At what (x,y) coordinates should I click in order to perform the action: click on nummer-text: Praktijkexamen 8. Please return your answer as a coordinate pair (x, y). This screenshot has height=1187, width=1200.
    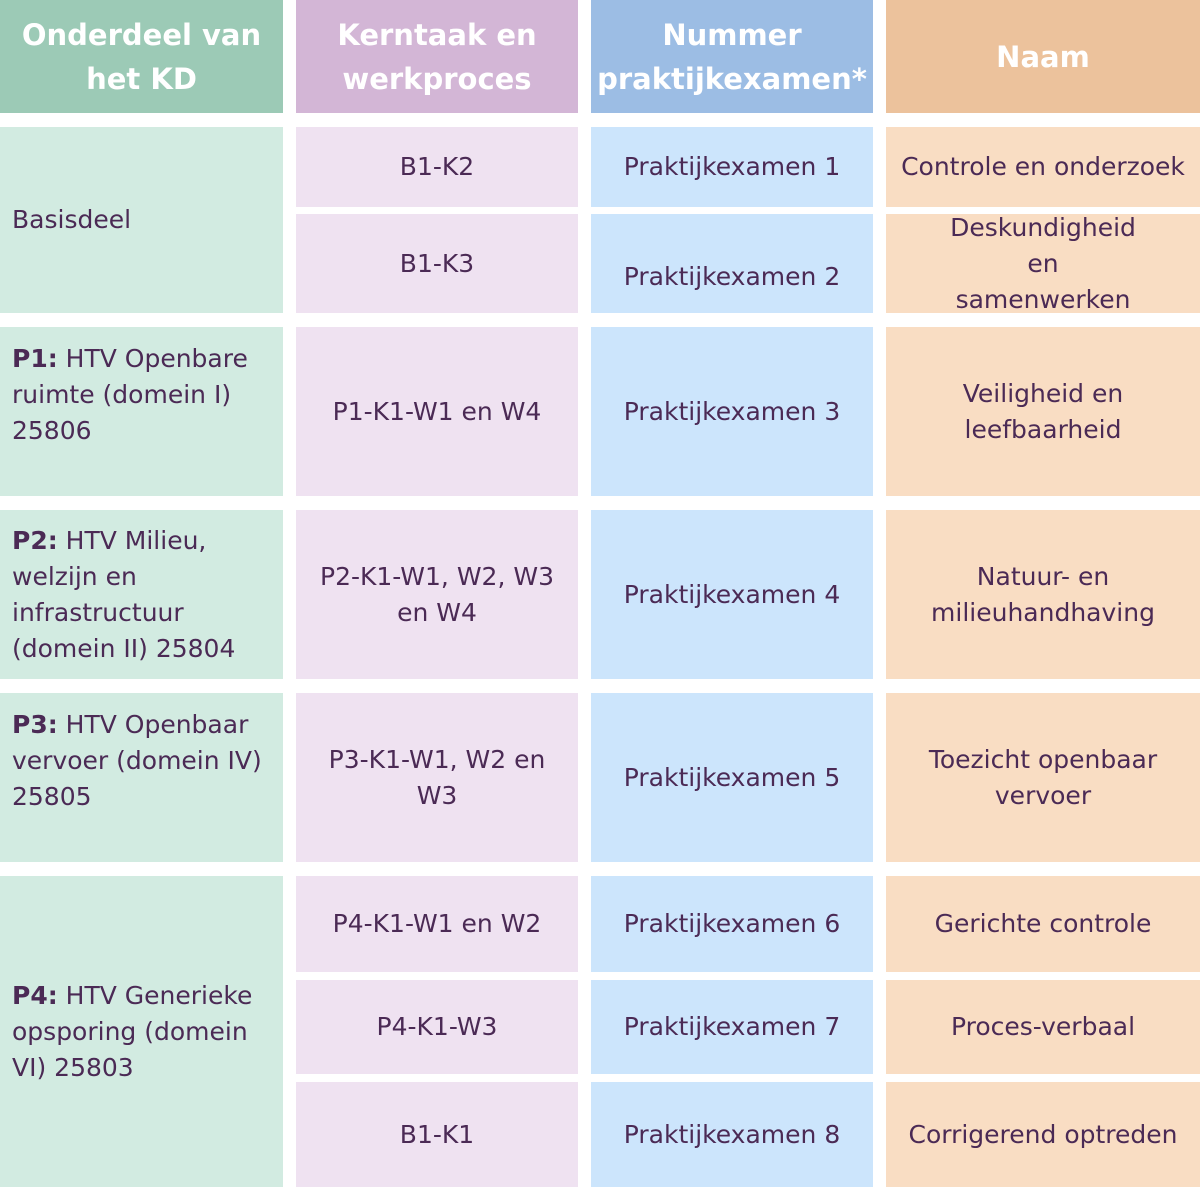
    Looking at the image, I should click on (732, 1134).